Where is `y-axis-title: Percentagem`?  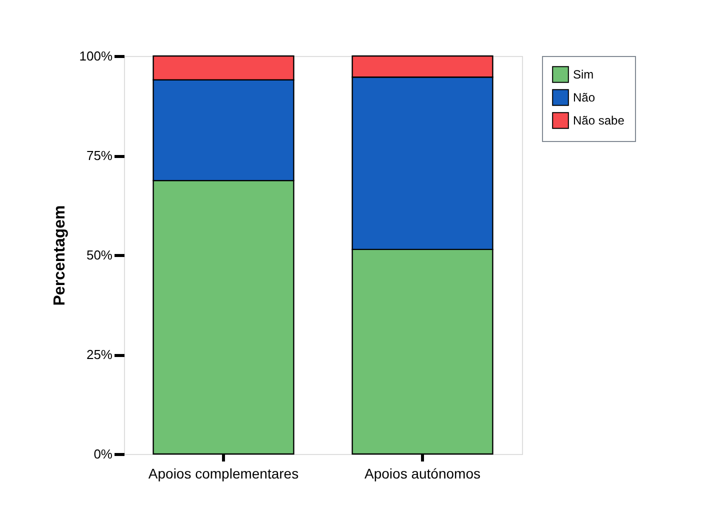 y-axis-title: Percentagem is located at coordinates (59, 255).